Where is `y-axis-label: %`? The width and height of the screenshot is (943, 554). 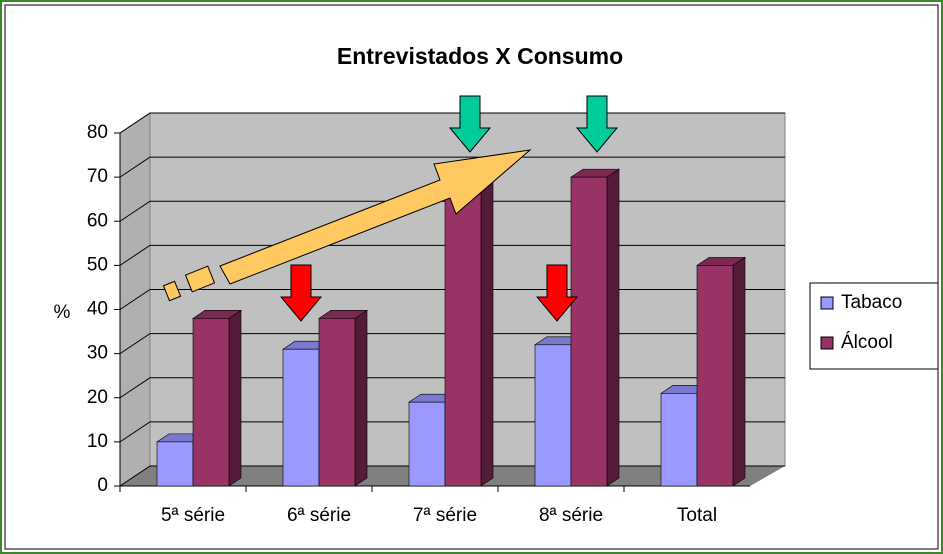 y-axis-label: % is located at coordinates (62, 312).